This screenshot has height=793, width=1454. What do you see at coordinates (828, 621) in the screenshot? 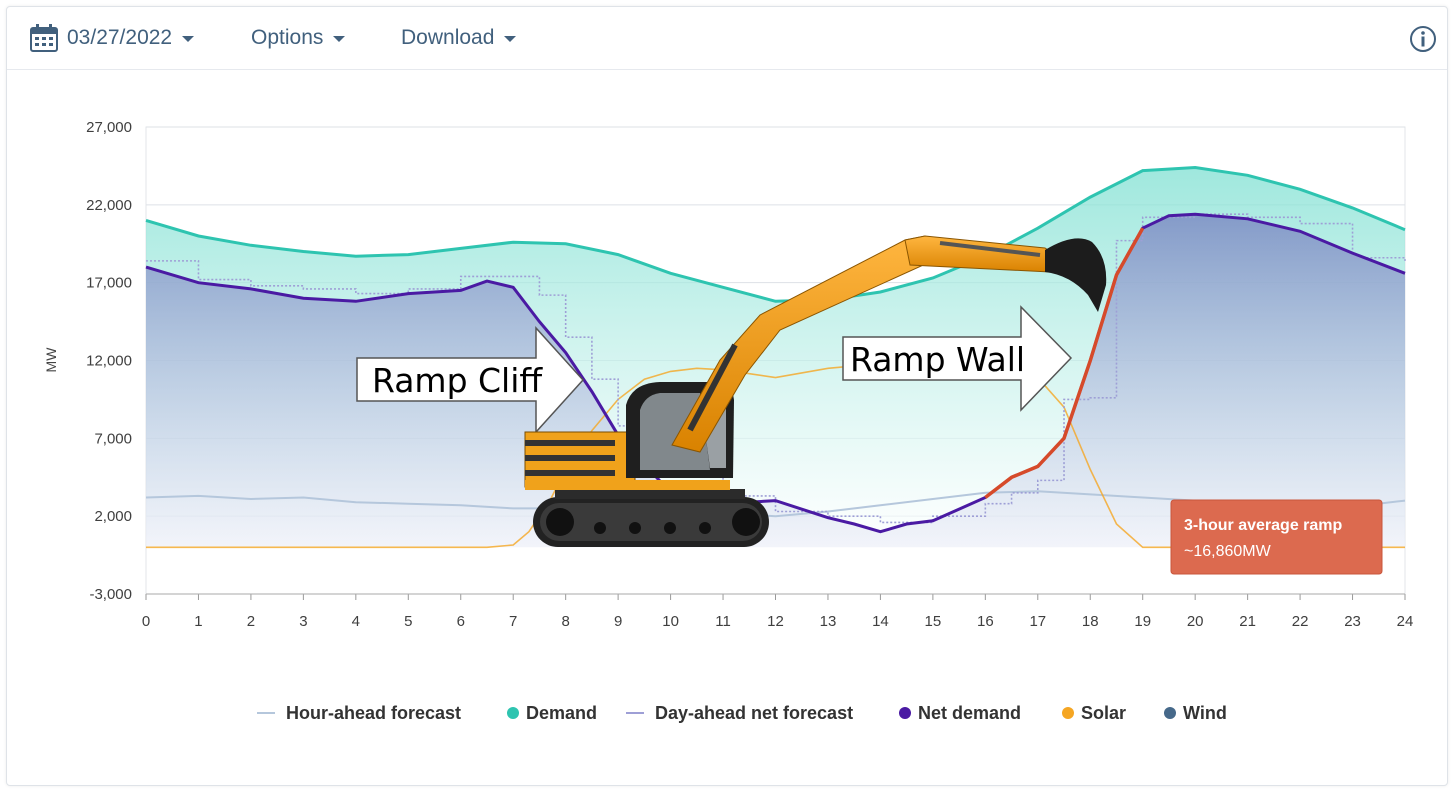
I see `x-tick-label: 13` at bounding box center [828, 621].